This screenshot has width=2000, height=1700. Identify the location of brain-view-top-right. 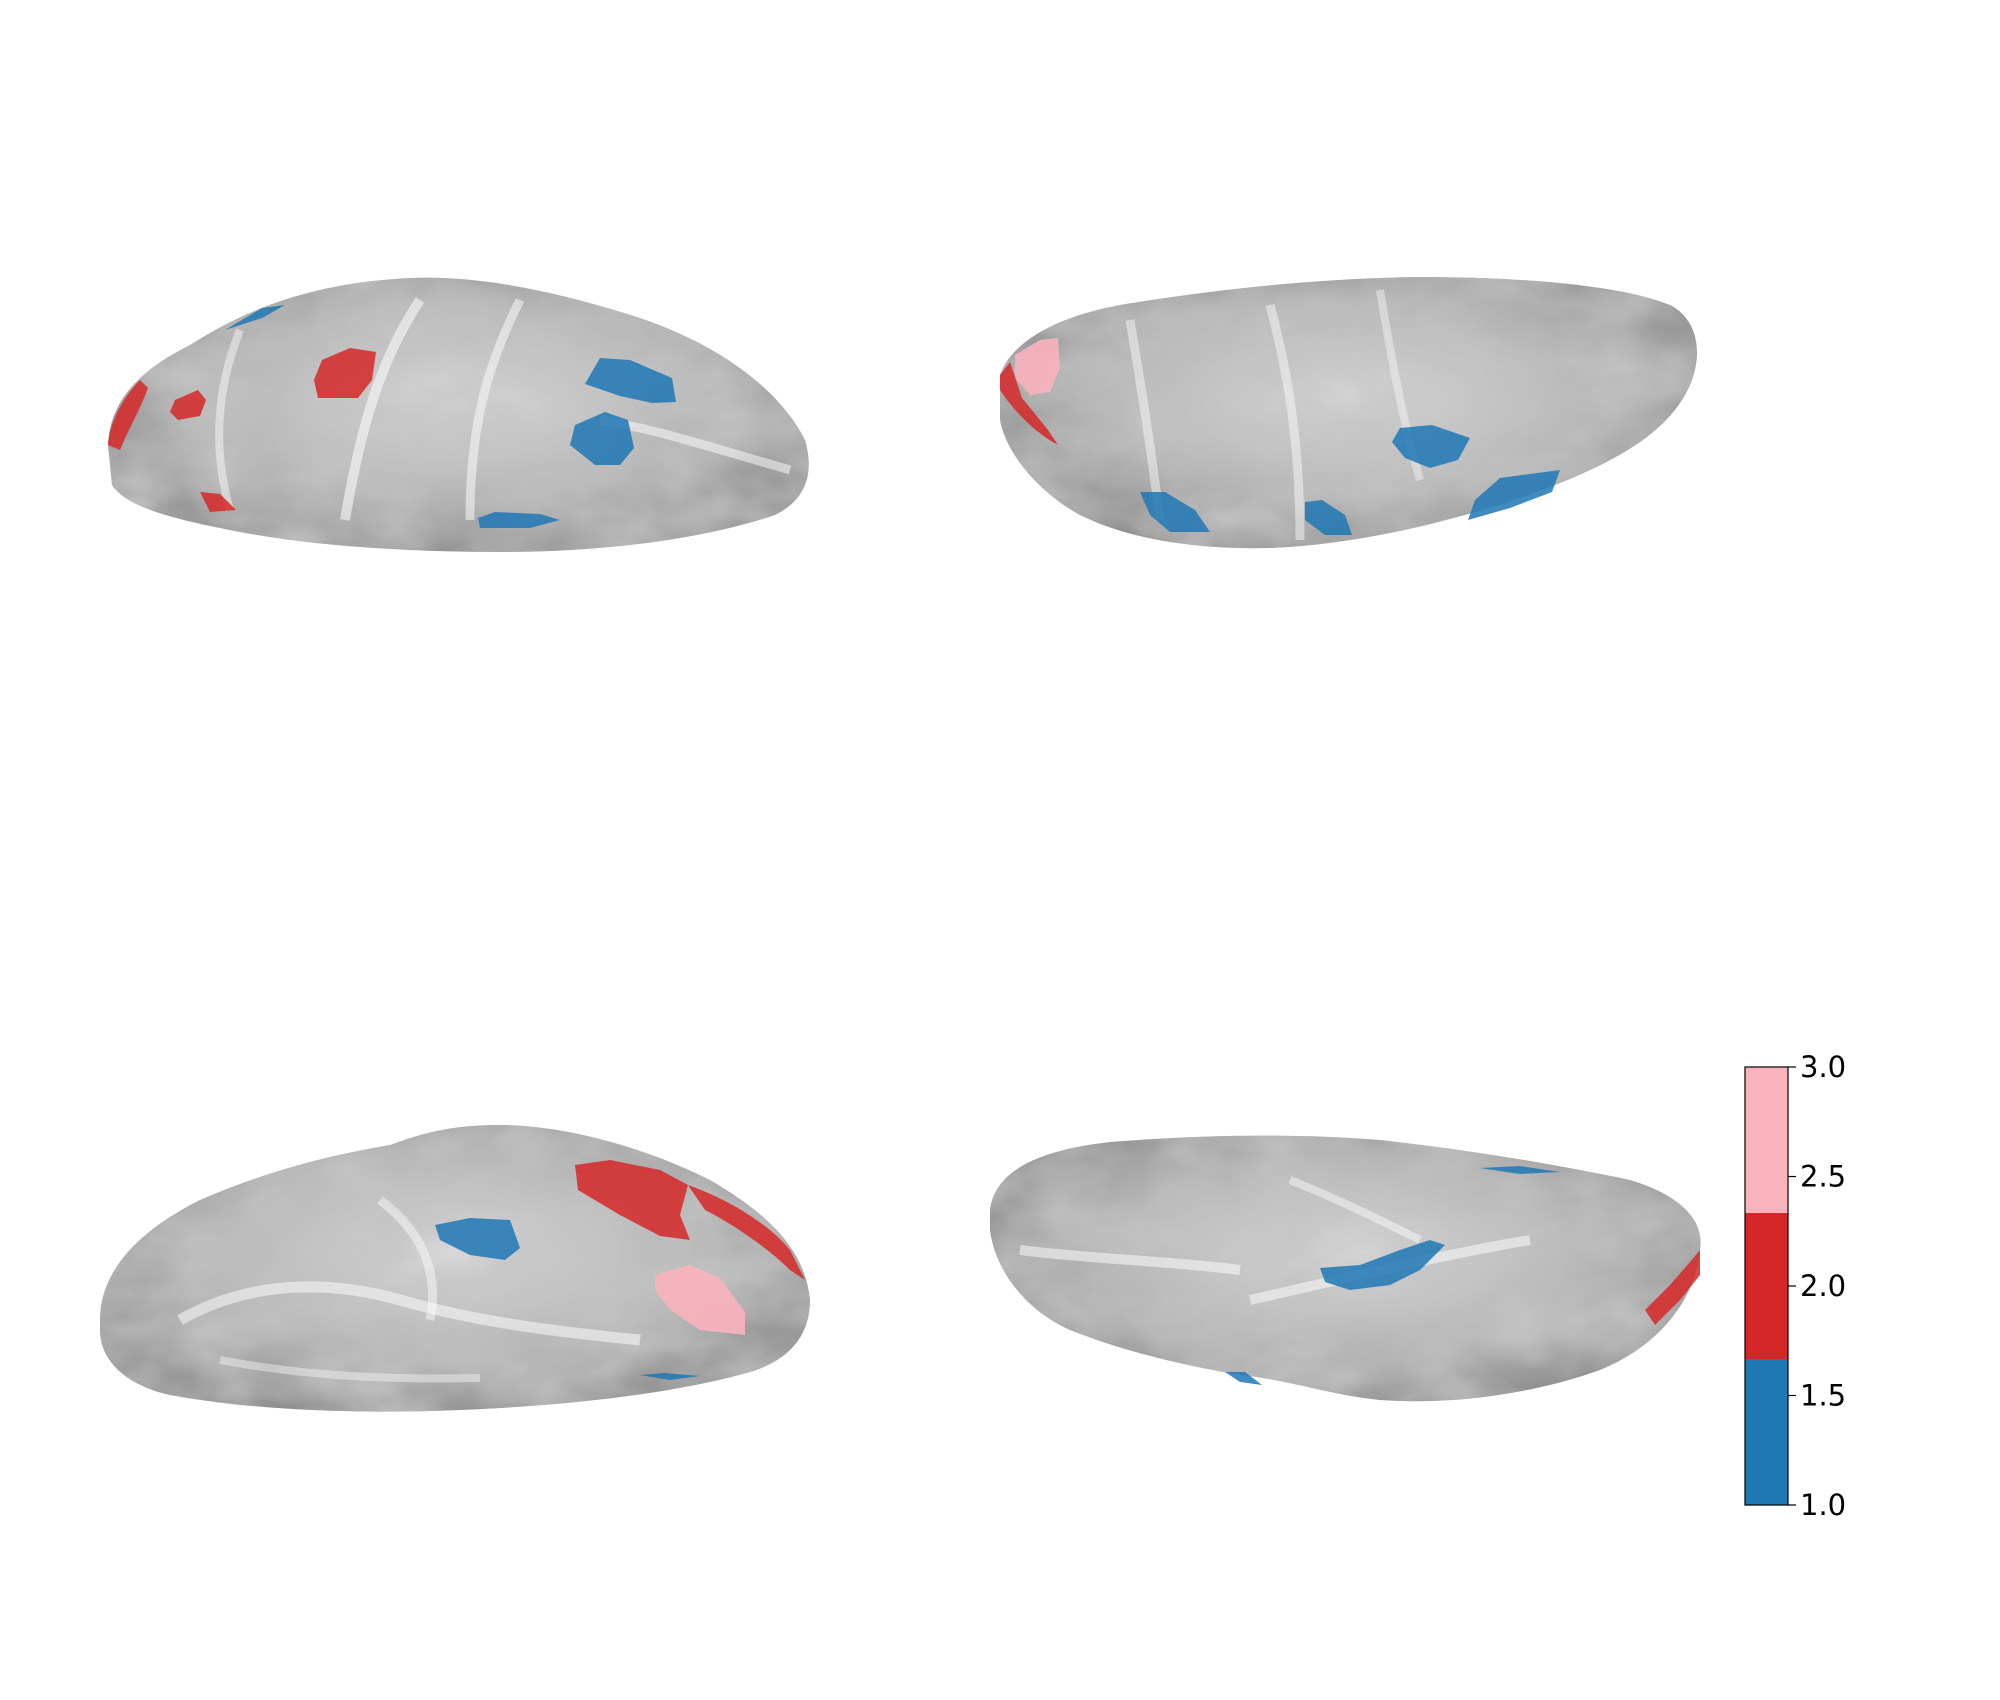
(1348, 413).